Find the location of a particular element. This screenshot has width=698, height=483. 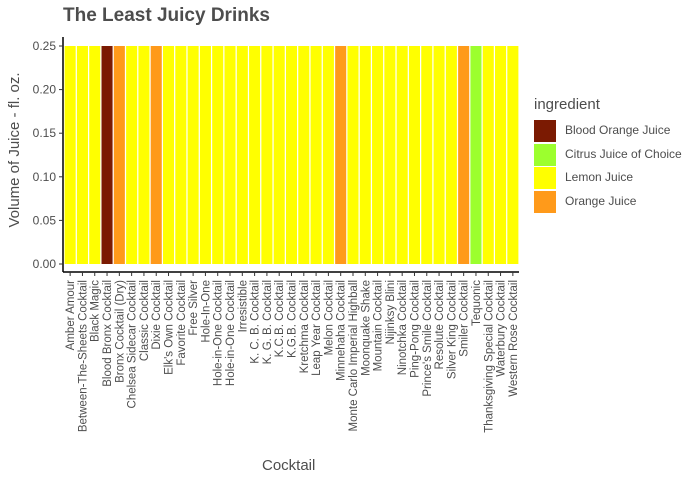

x-tick-label: Waterbury Cocktail is located at coordinates (502, 328).